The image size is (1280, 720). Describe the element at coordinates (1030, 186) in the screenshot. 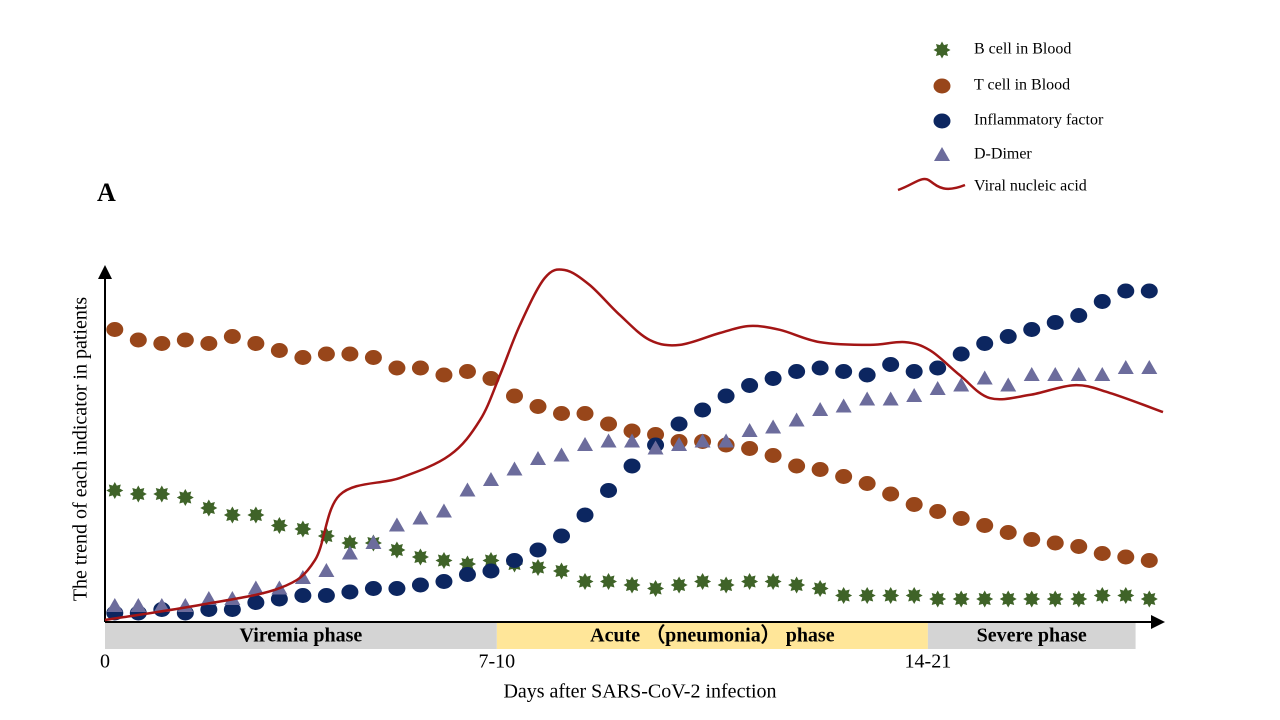

I see `legend-label: Viral nucleic acid` at that location.